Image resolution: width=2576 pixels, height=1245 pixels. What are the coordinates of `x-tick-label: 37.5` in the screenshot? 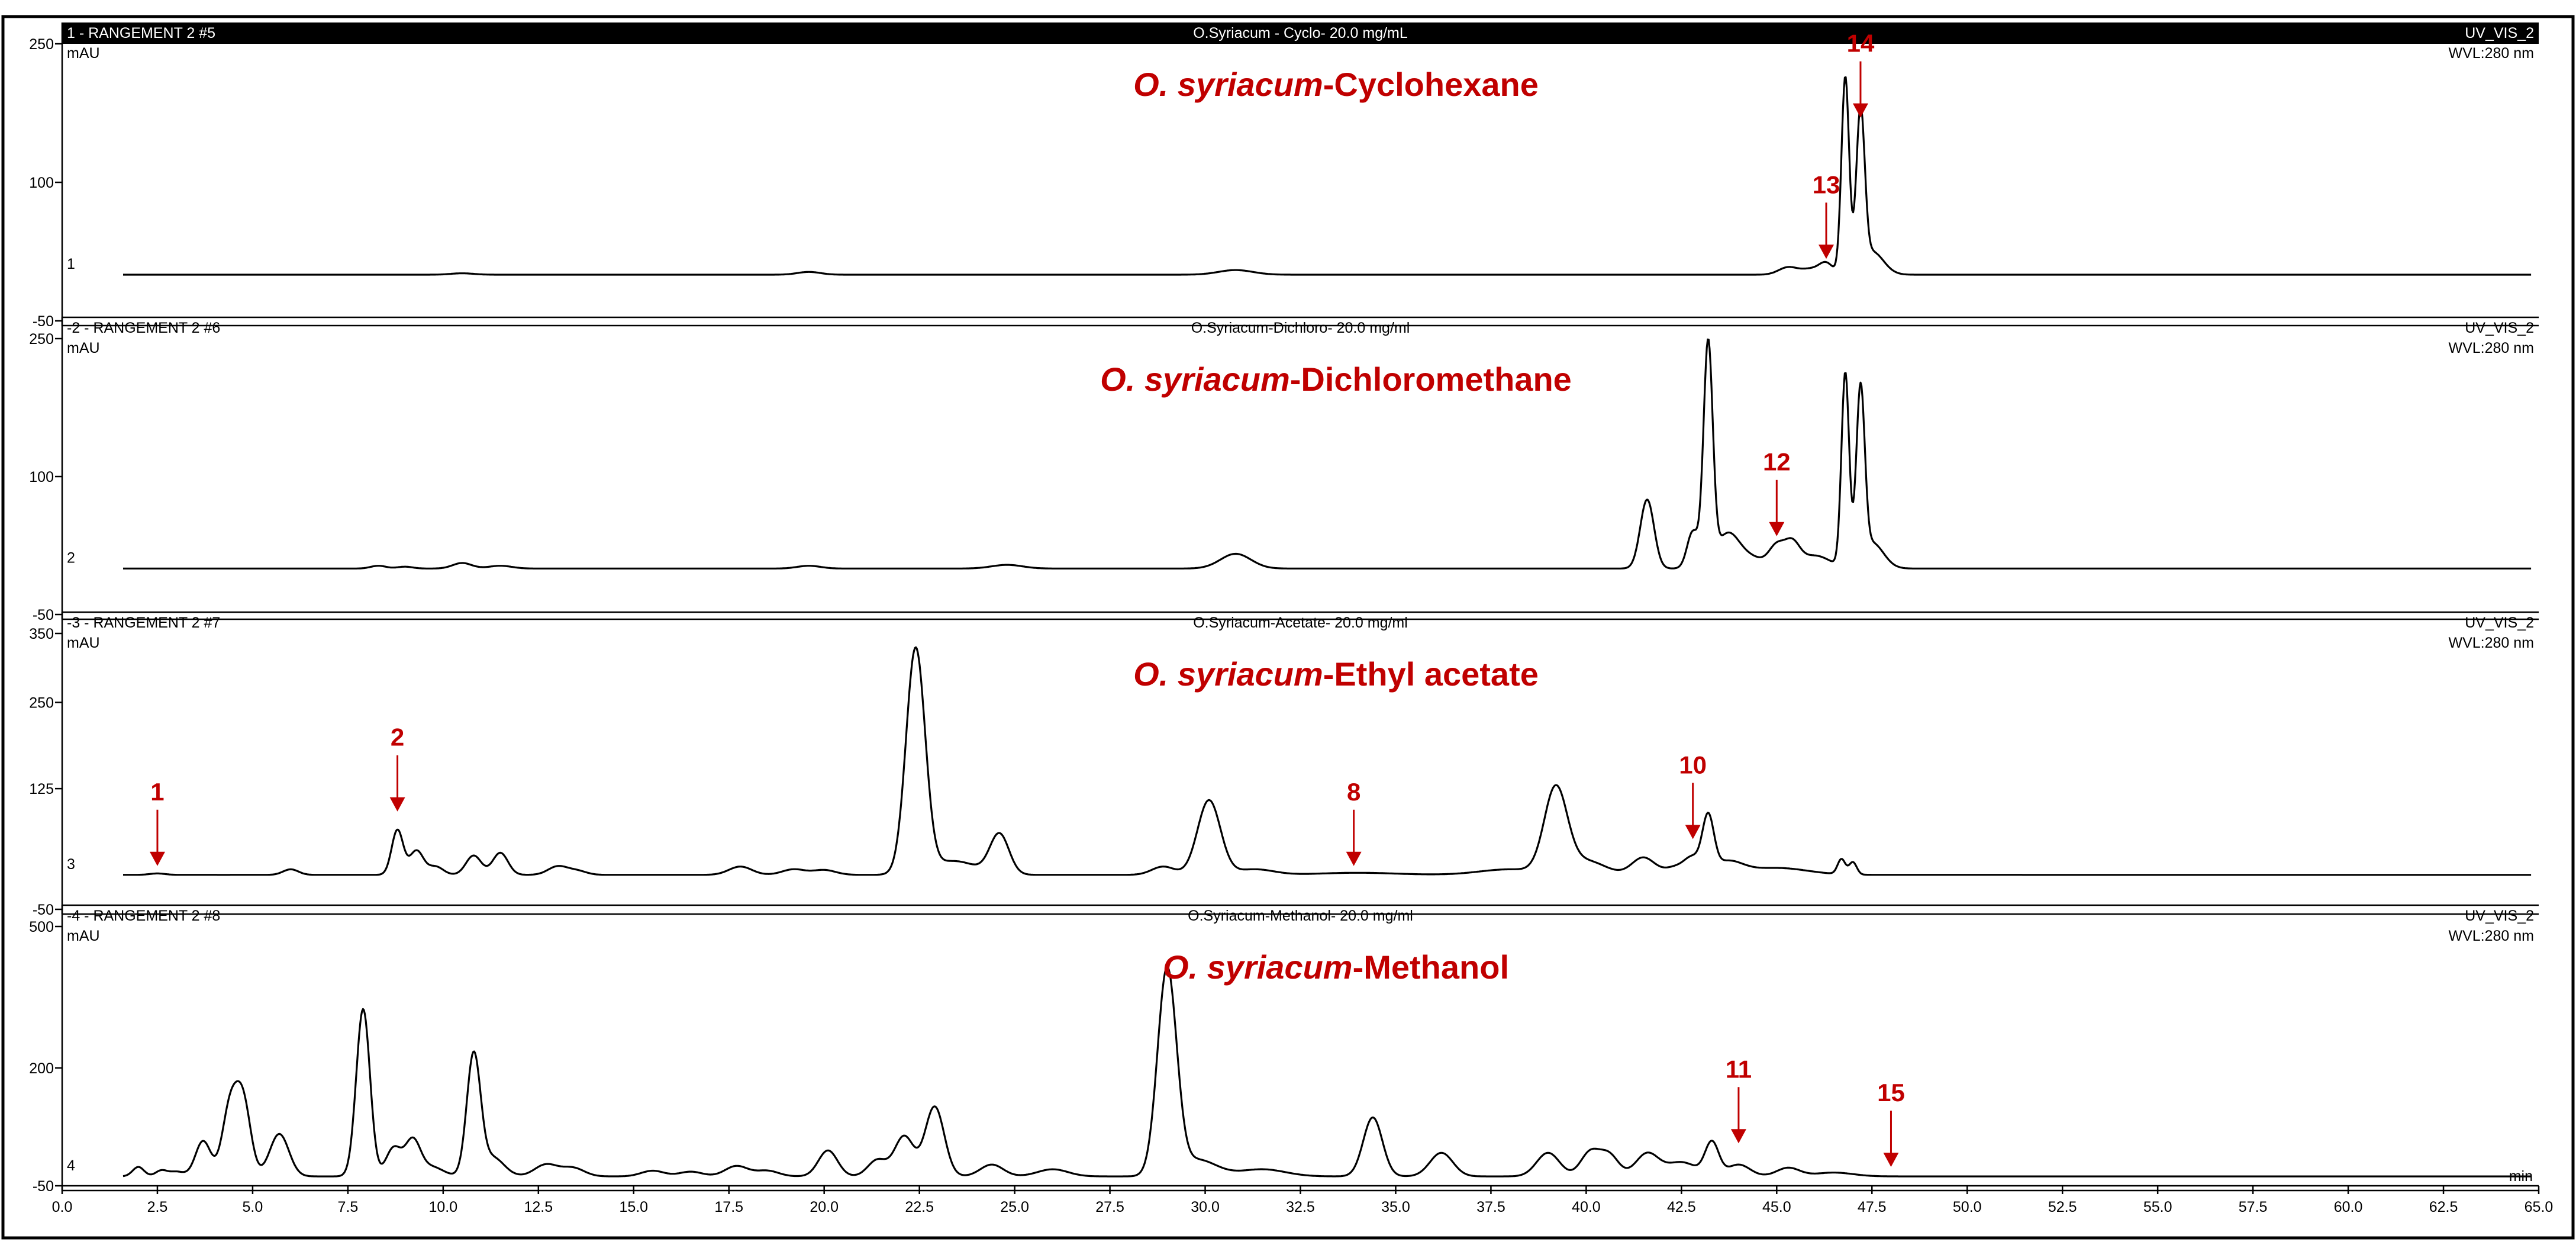 It's located at (1490, 1207).